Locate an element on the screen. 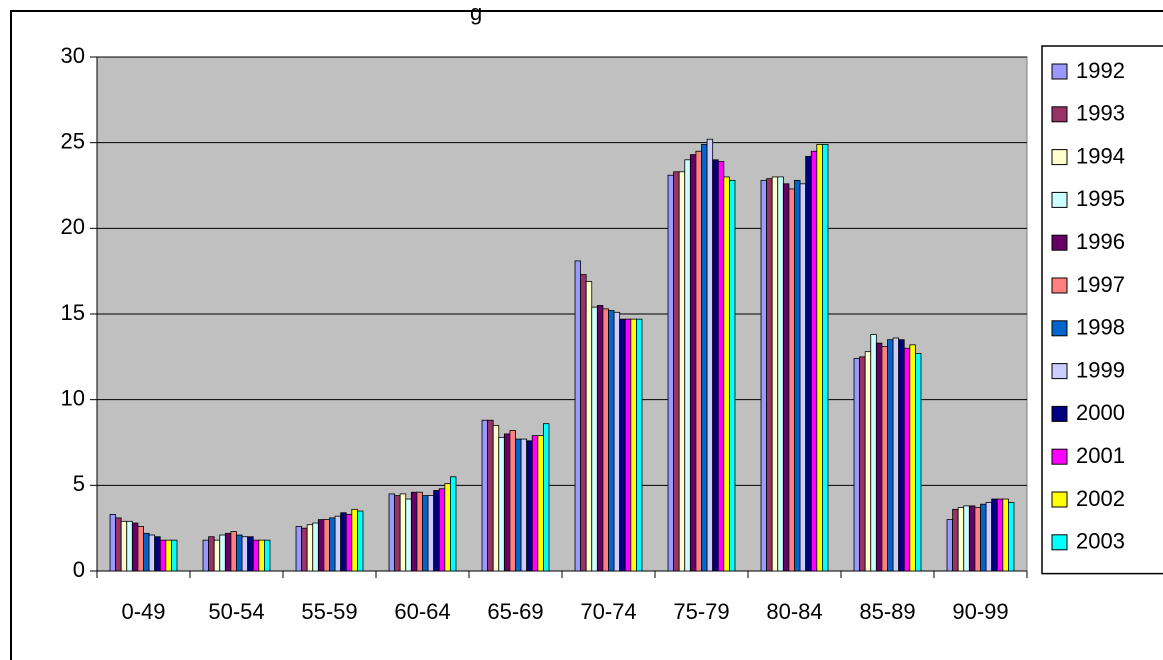 The width and height of the screenshot is (1163, 660). x-tick-label: 60-64 is located at coordinates (422, 611).